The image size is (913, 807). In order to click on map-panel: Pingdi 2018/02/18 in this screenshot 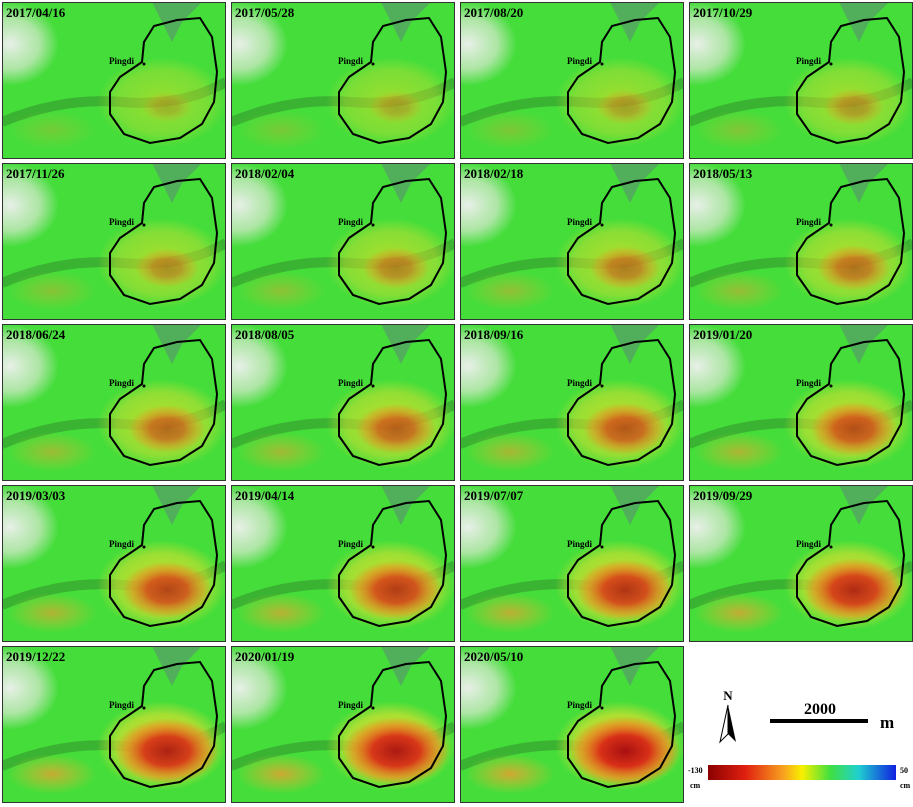, I will do `click(572, 241)`.